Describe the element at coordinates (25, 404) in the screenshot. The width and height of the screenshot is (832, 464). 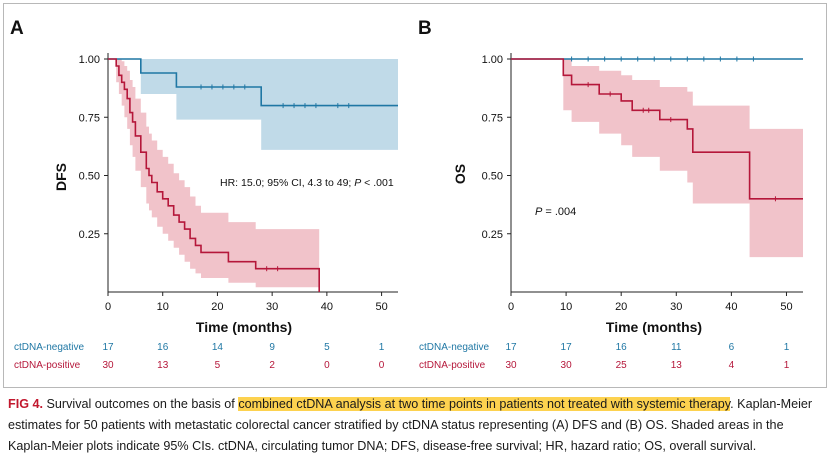
I see `caption-label: FIG 4.` at that location.